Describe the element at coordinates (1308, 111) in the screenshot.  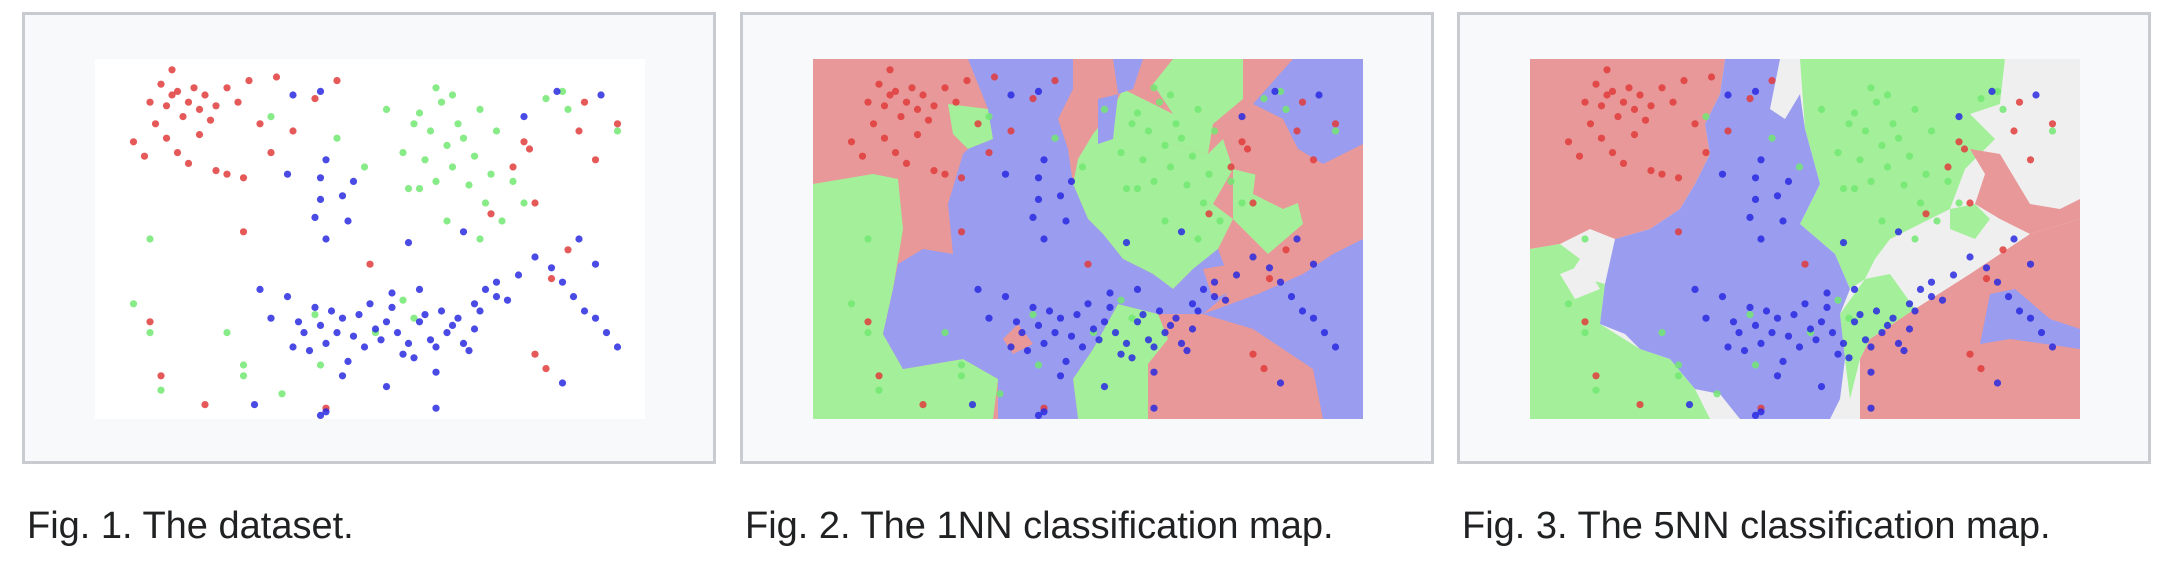
I see `blue-region` at that location.